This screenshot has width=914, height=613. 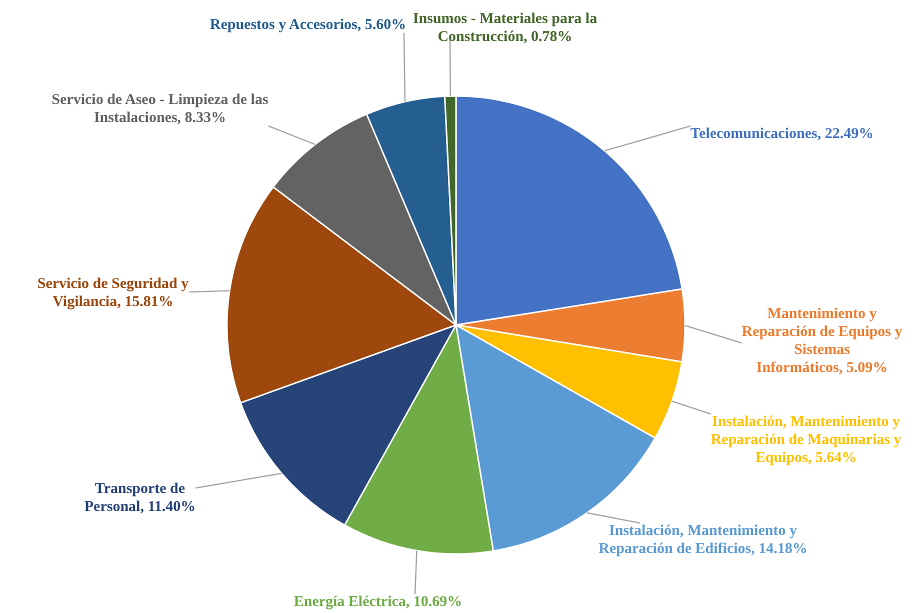 I want to click on slice-label: Servicio de Seguridad y Vigilancia, 15.81%, so click(x=113, y=293).